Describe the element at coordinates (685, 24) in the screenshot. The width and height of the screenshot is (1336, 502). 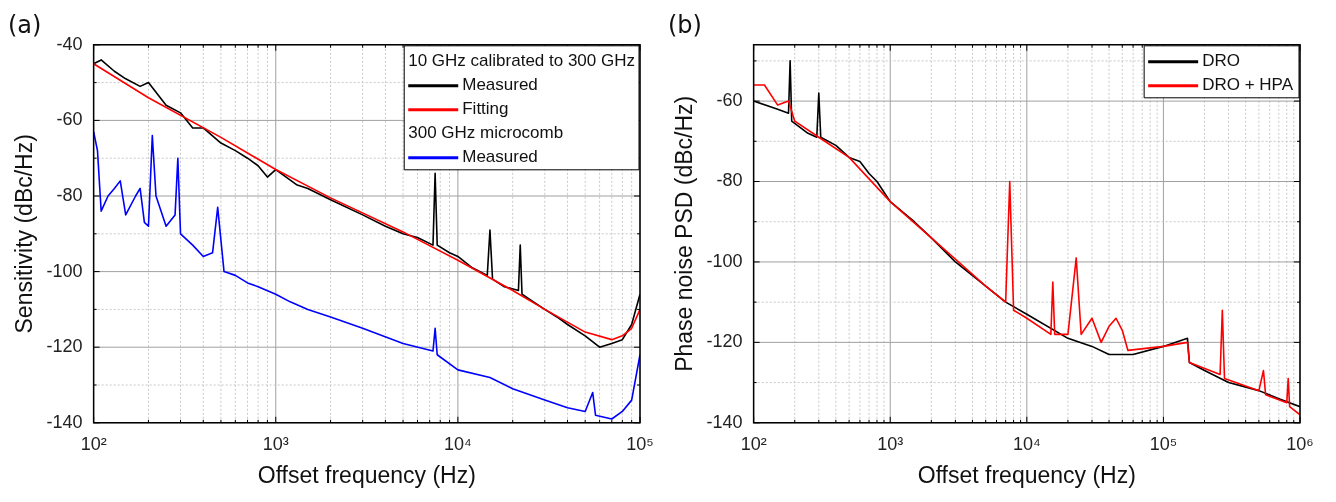
I see `chart-title: (b)` at that location.